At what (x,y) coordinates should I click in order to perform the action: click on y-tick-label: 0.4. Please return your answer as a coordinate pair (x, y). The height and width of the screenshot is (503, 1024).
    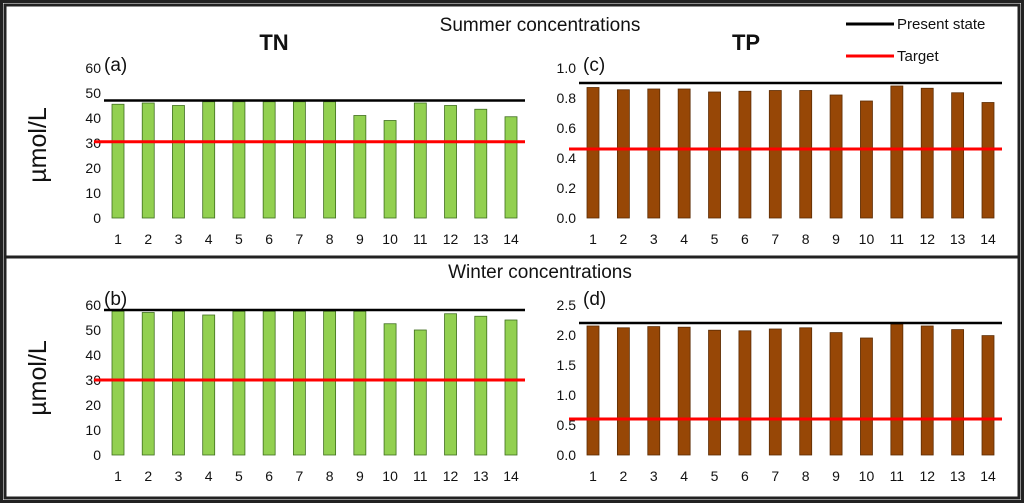
    Looking at the image, I should click on (567, 158).